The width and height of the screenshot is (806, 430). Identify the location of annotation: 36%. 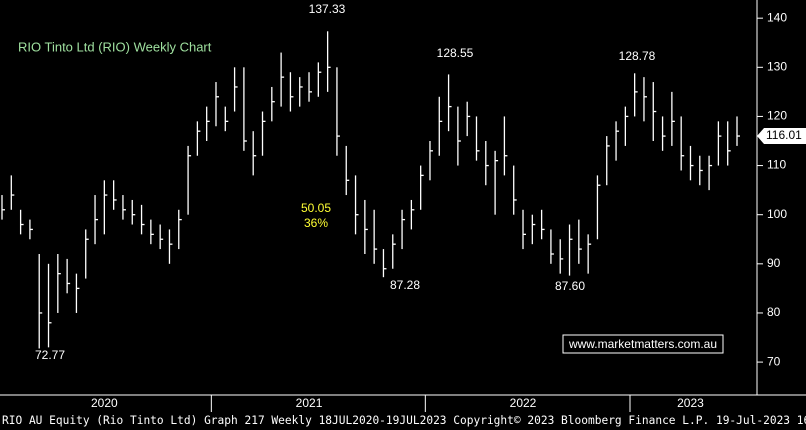
(316, 223).